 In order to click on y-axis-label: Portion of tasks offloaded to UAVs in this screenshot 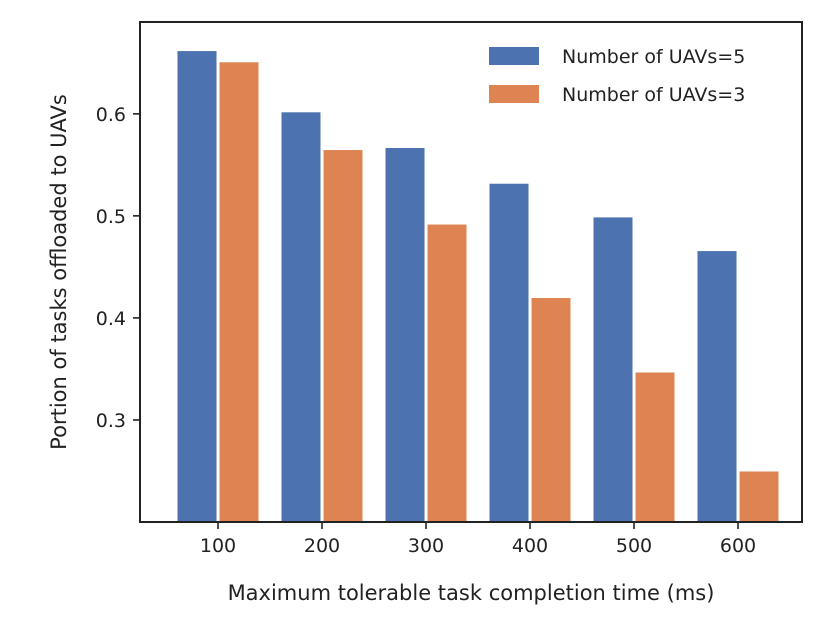, I will do `click(59, 272)`.